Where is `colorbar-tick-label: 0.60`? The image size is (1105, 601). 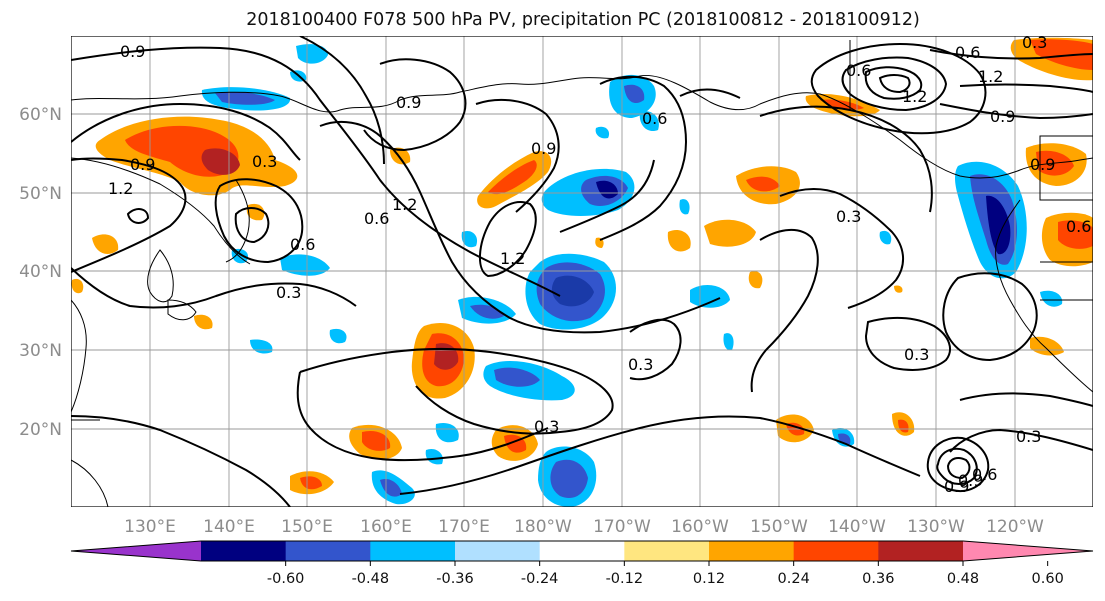 colorbar-tick-label: 0.60 is located at coordinates (1048, 579).